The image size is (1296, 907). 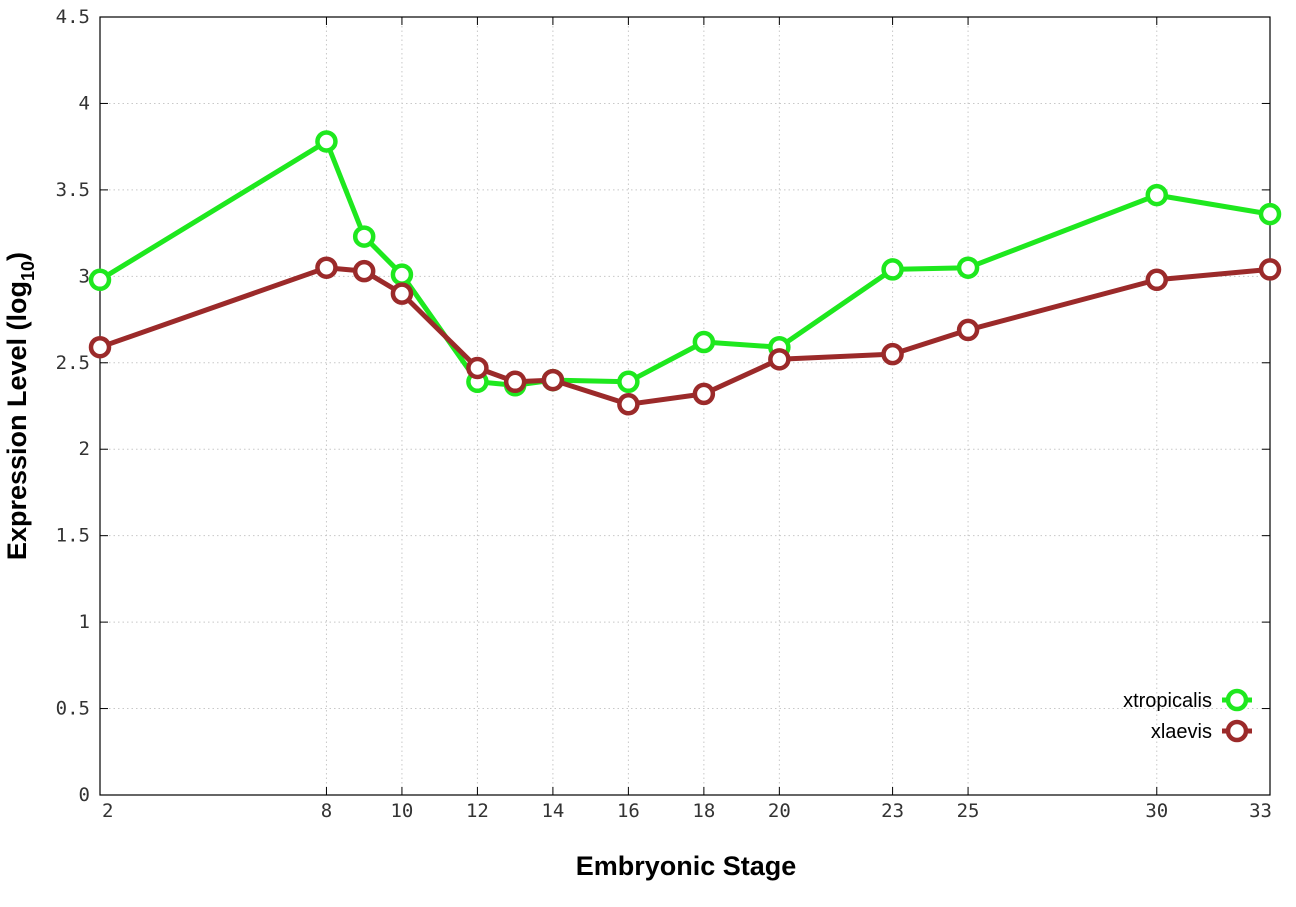 I want to click on x-tick-label: 23, so click(x=892, y=811).